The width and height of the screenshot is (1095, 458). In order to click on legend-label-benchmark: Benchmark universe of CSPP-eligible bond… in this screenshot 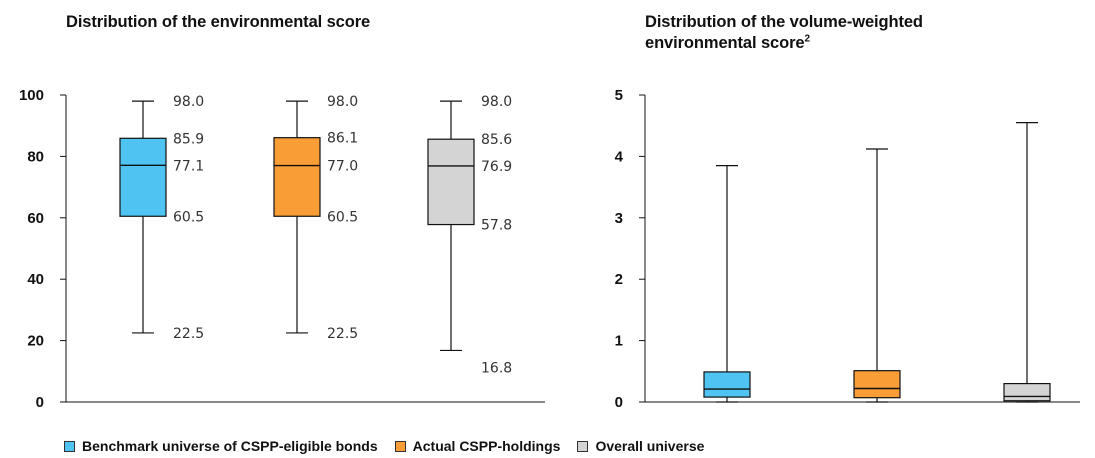, I will do `click(230, 446)`.